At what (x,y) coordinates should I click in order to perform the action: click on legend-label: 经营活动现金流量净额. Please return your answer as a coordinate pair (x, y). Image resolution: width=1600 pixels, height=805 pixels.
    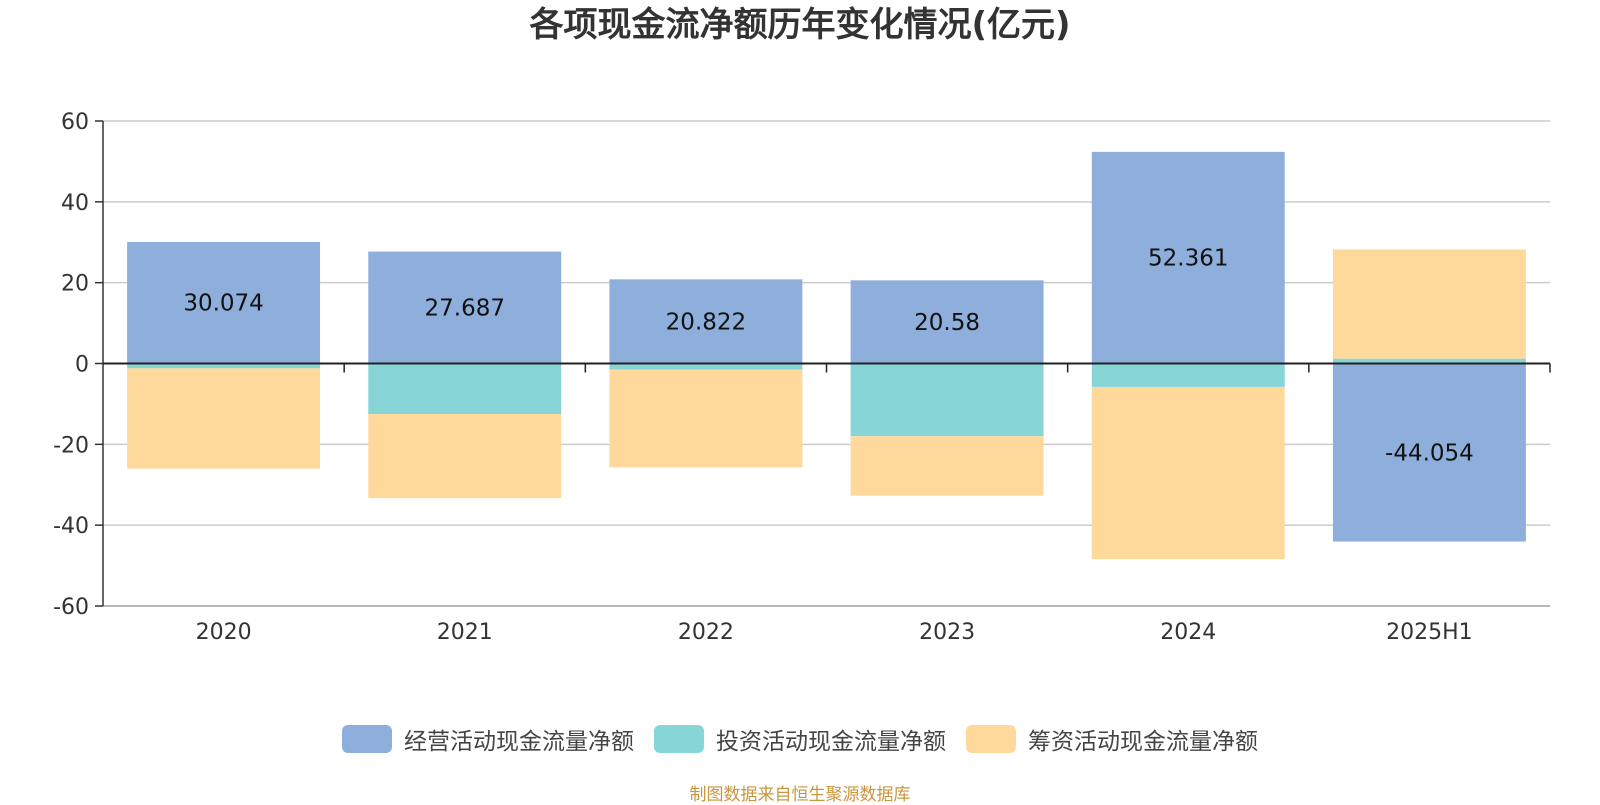
    Looking at the image, I should click on (519, 742).